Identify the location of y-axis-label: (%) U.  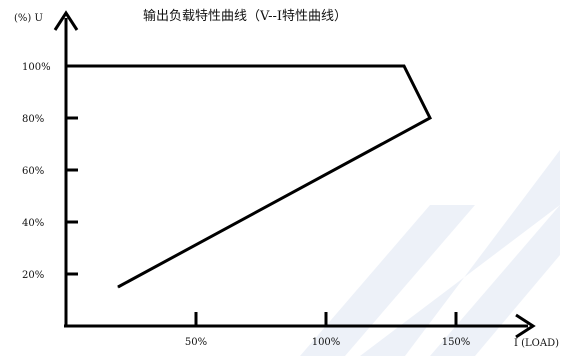
(28, 18).